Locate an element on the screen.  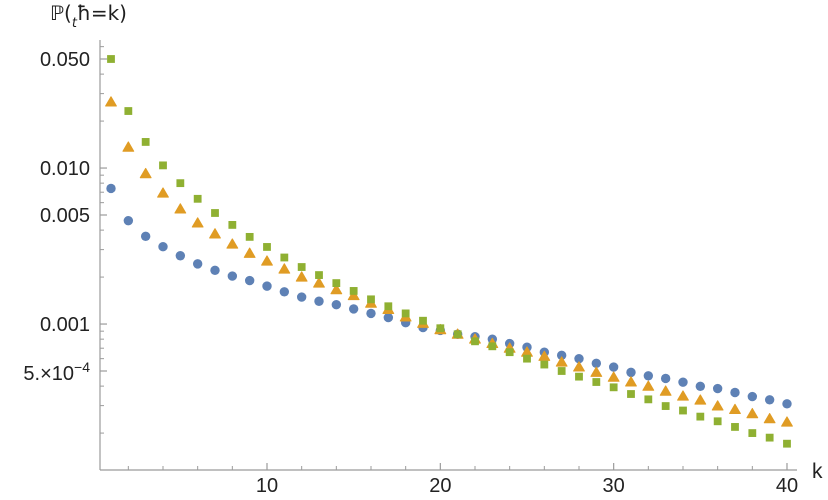
y-tick-label: 0.050 is located at coordinates (65, 60).